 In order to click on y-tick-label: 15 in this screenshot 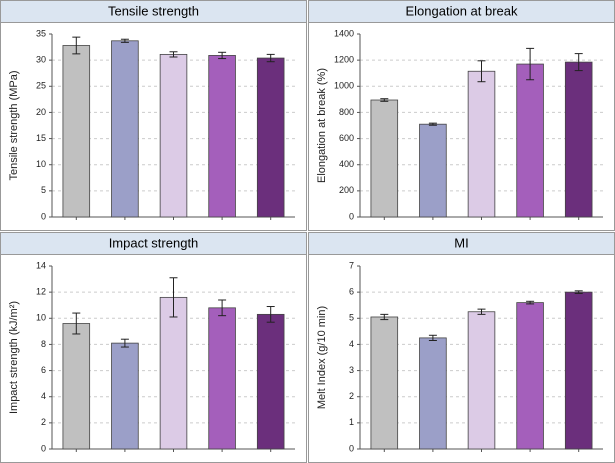, I will do `click(41, 138)`.